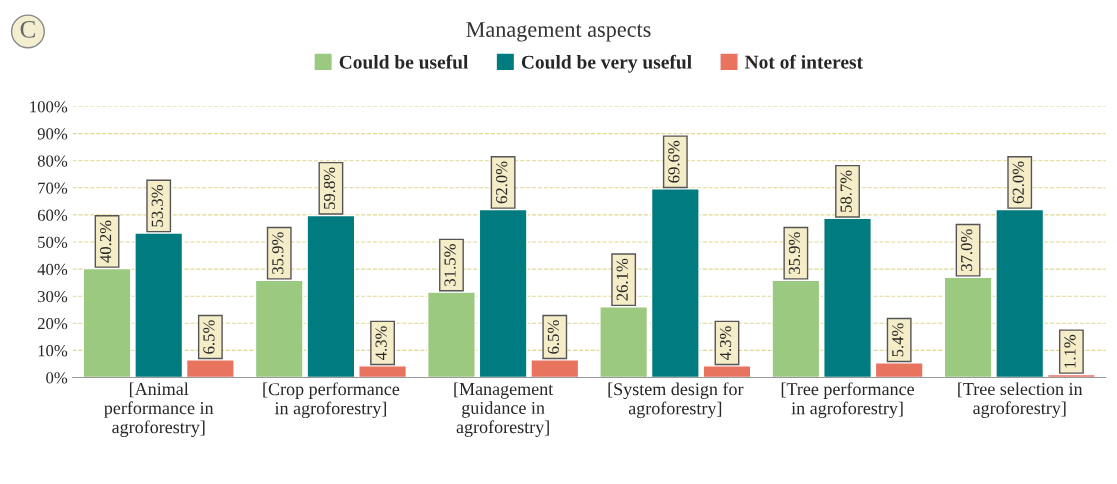  What do you see at coordinates (898, 340) in the screenshot?
I see `data-label: 5.4%` at bounding box center [898, 340].